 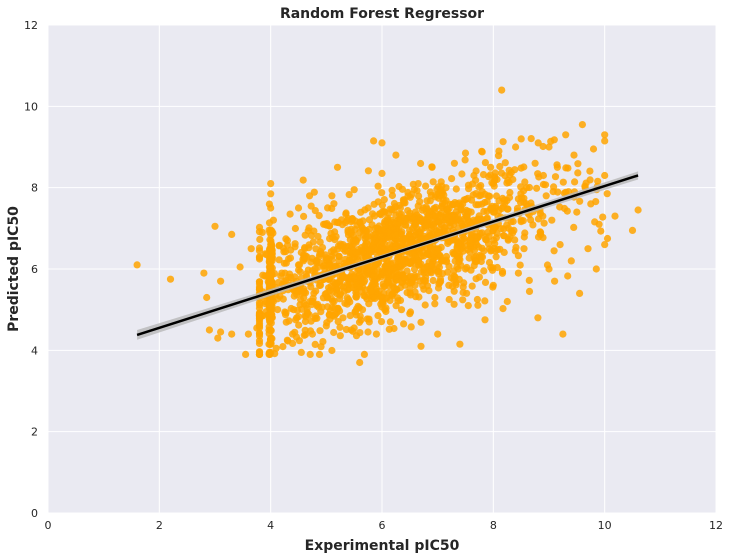 I want to click on x-tick-label: 6, so click(x=382, y=525).